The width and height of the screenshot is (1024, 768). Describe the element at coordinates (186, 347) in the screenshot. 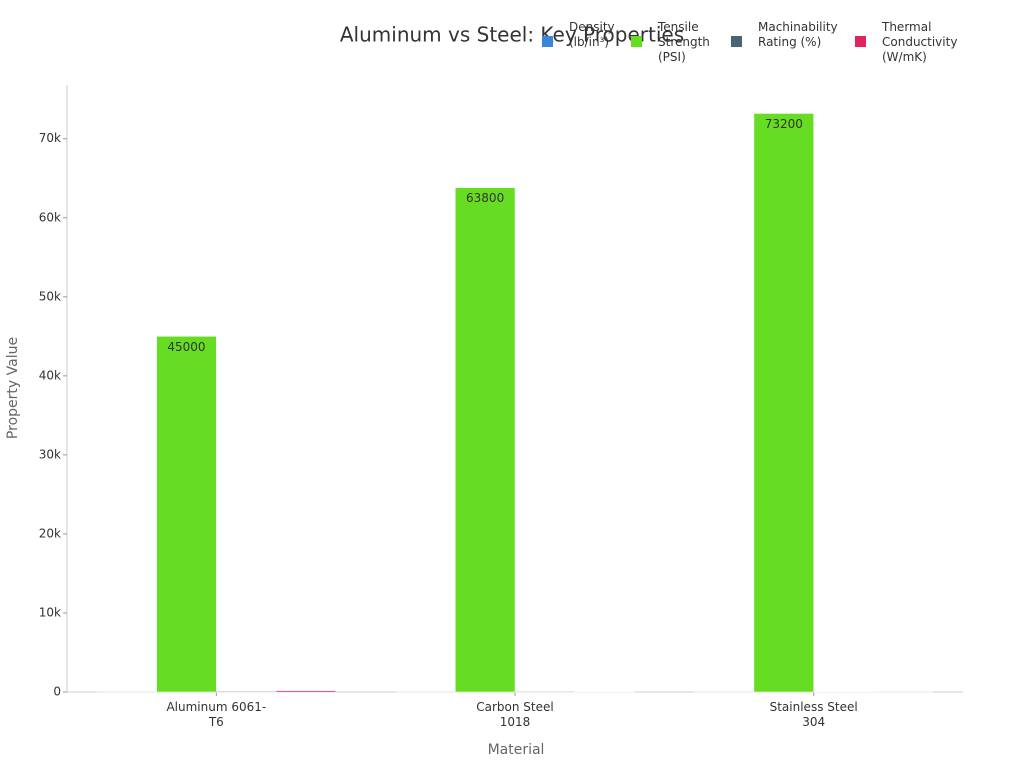

I see `data-label: 45000` at that location.